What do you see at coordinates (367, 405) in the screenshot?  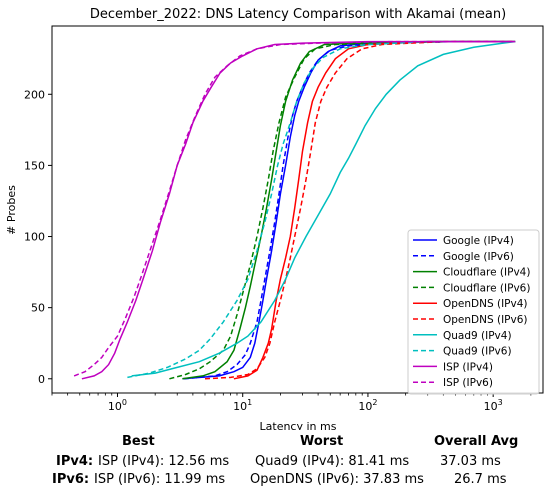 I see `x-tick-label: 10²` at bounding box center [367, 405].